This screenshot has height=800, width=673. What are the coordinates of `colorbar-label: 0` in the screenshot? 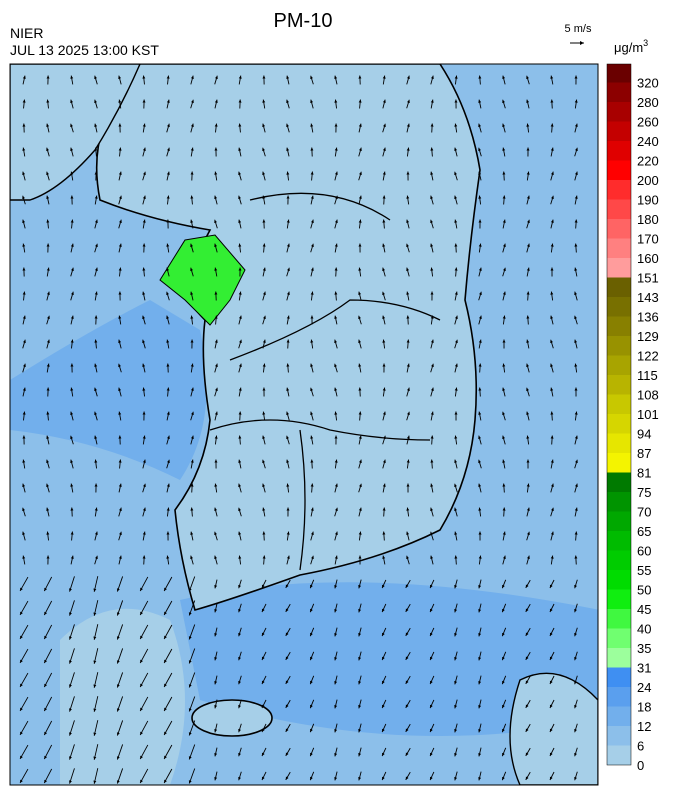 It's located at (640, 765).